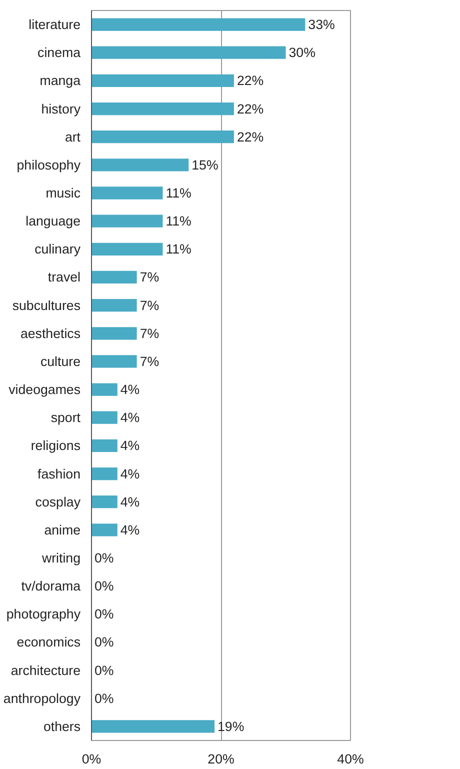 The height and width of the screenshot is (769, 460). What do you see at coordinates (72, 136) in the screenshot?
I see `y-tick-label: art` at bounding box center [72, 136].